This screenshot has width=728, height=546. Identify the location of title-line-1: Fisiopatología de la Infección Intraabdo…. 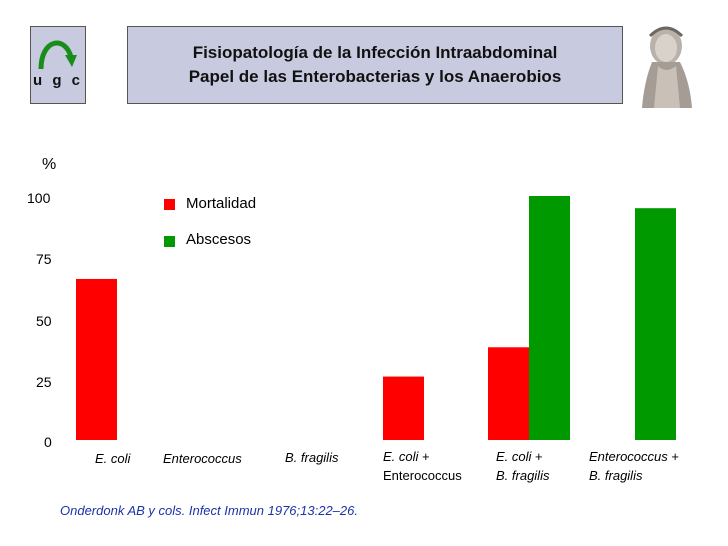
(375, 52).